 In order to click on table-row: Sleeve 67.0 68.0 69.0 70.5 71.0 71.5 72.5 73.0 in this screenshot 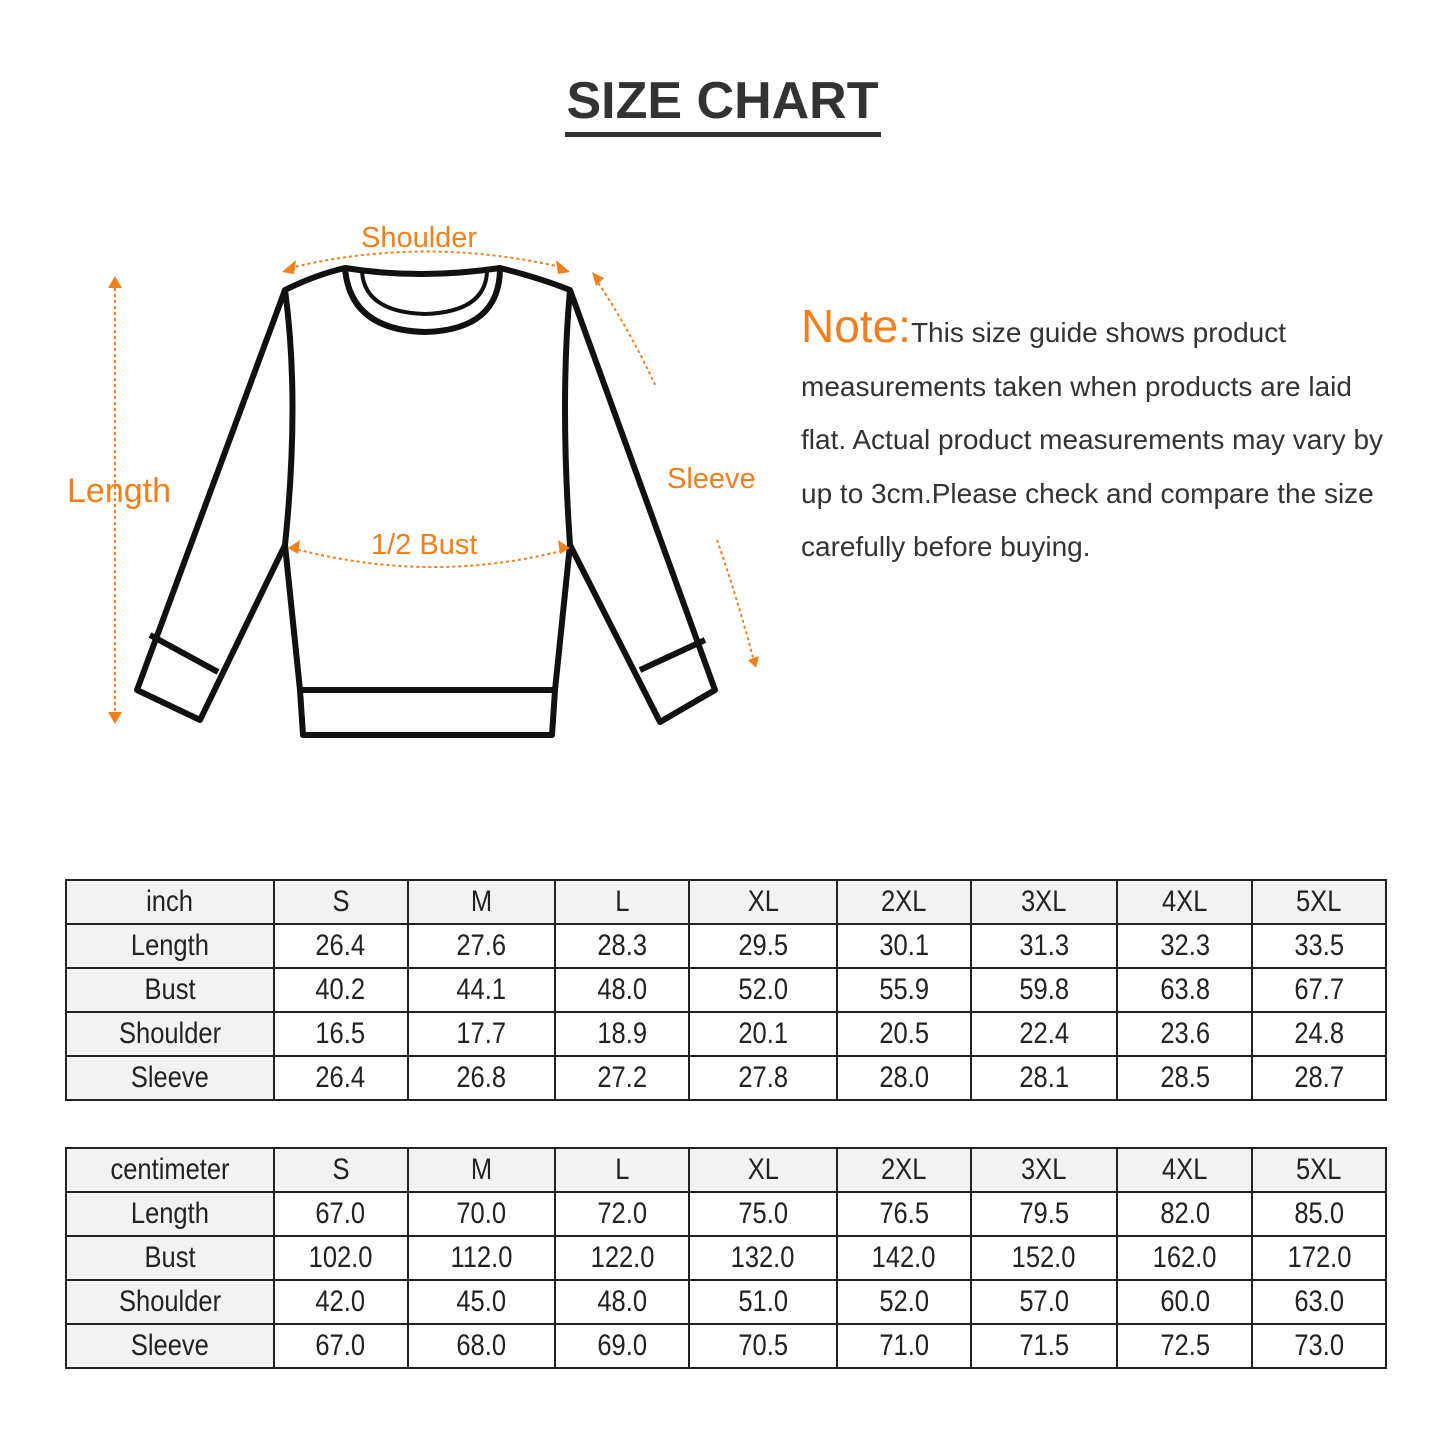, I will do `click(726, 1346)`.